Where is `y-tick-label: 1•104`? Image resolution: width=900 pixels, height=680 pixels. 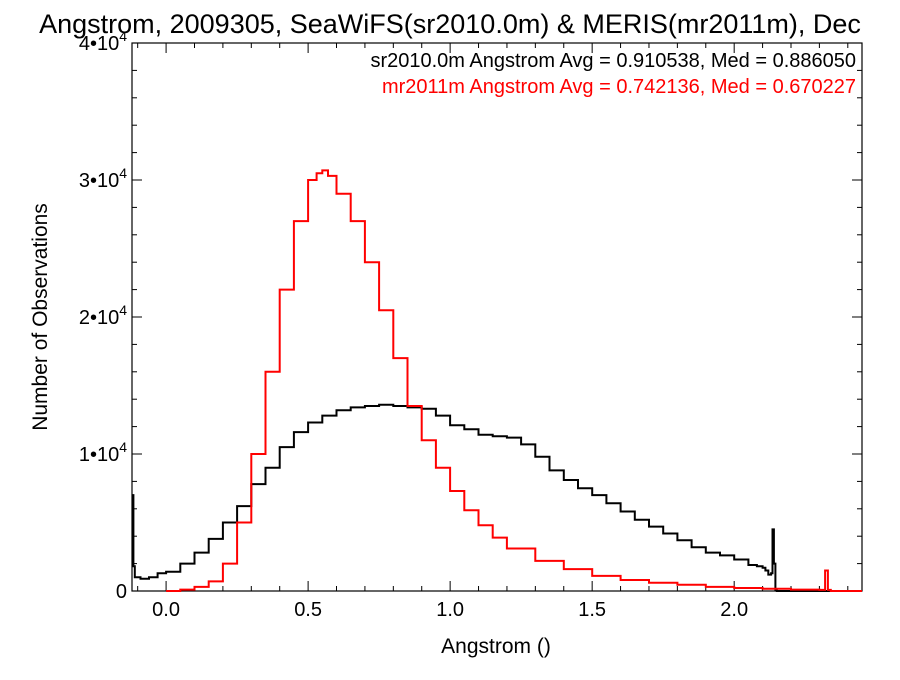 y-tick-label: 1•104 is located at coordinates (103, 452).